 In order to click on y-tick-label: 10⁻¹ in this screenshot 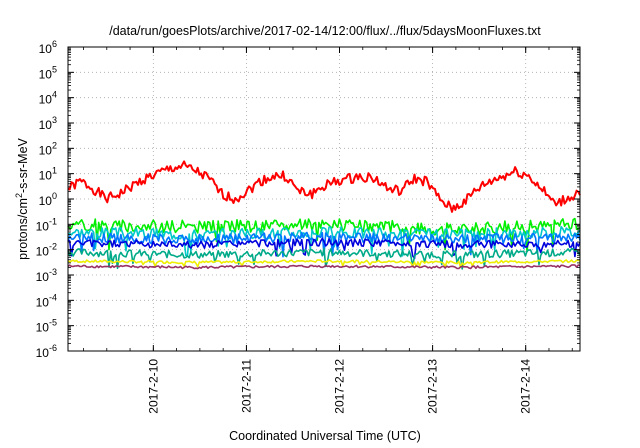, I will do `click(46, 224)`.